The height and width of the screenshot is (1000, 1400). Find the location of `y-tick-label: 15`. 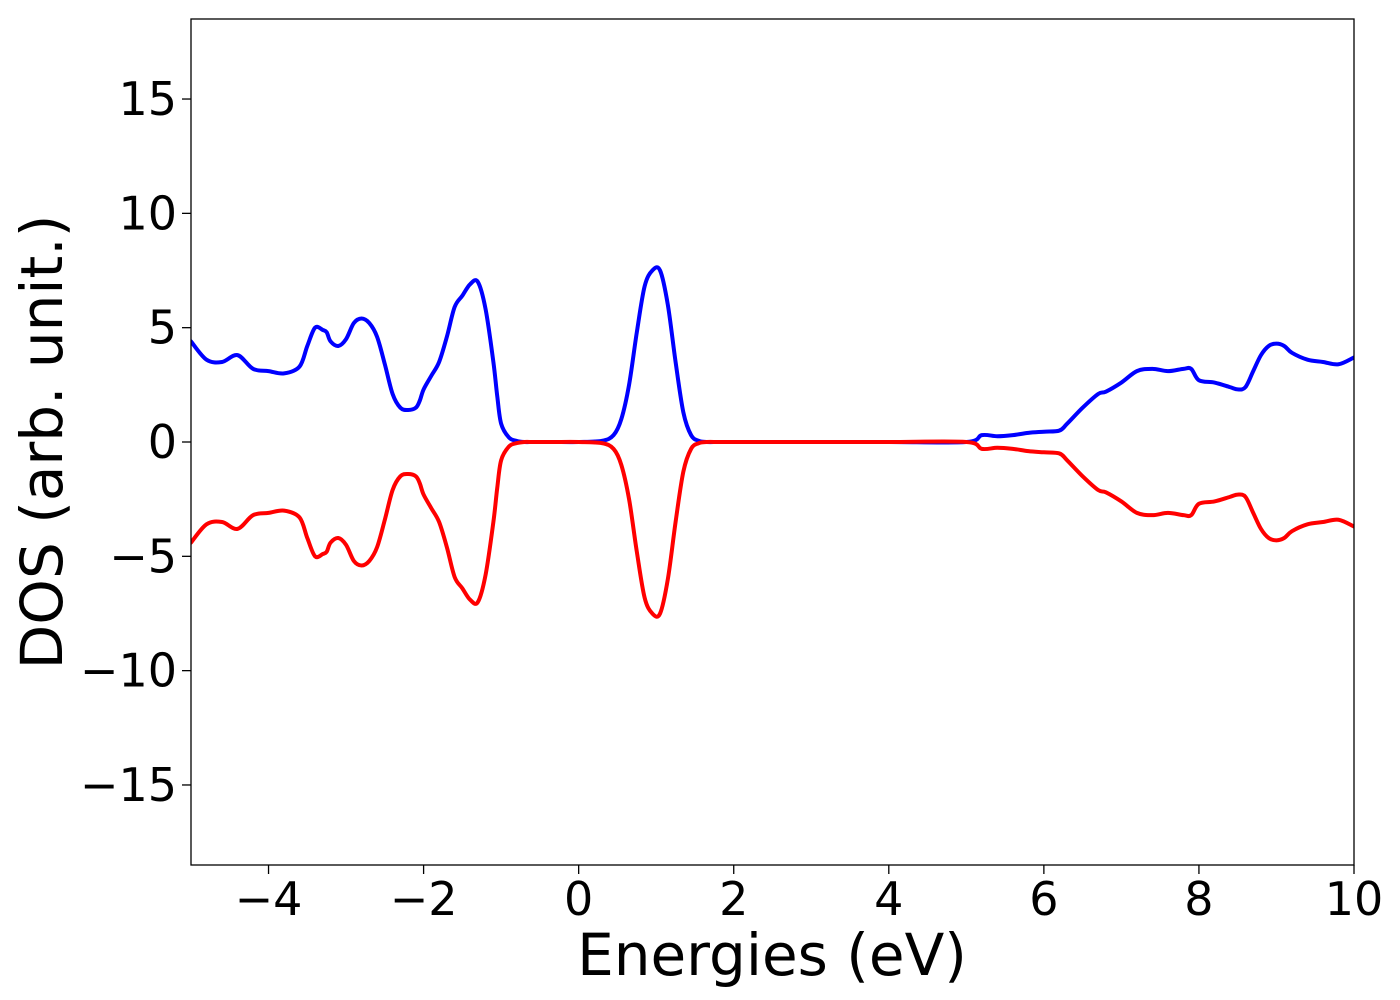

y-tick-label: 15 is located at coordinates (147, 99).